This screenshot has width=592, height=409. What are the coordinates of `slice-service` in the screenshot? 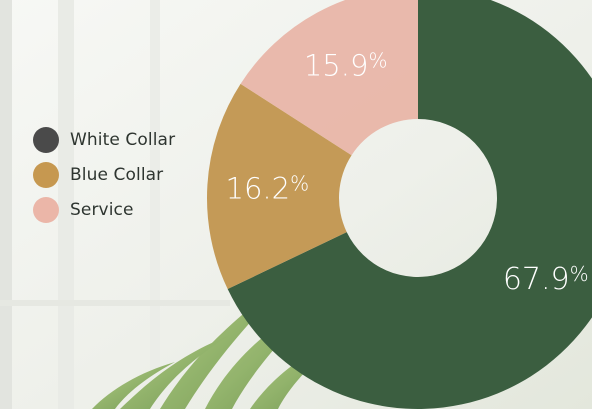 It's located at (329, 78).